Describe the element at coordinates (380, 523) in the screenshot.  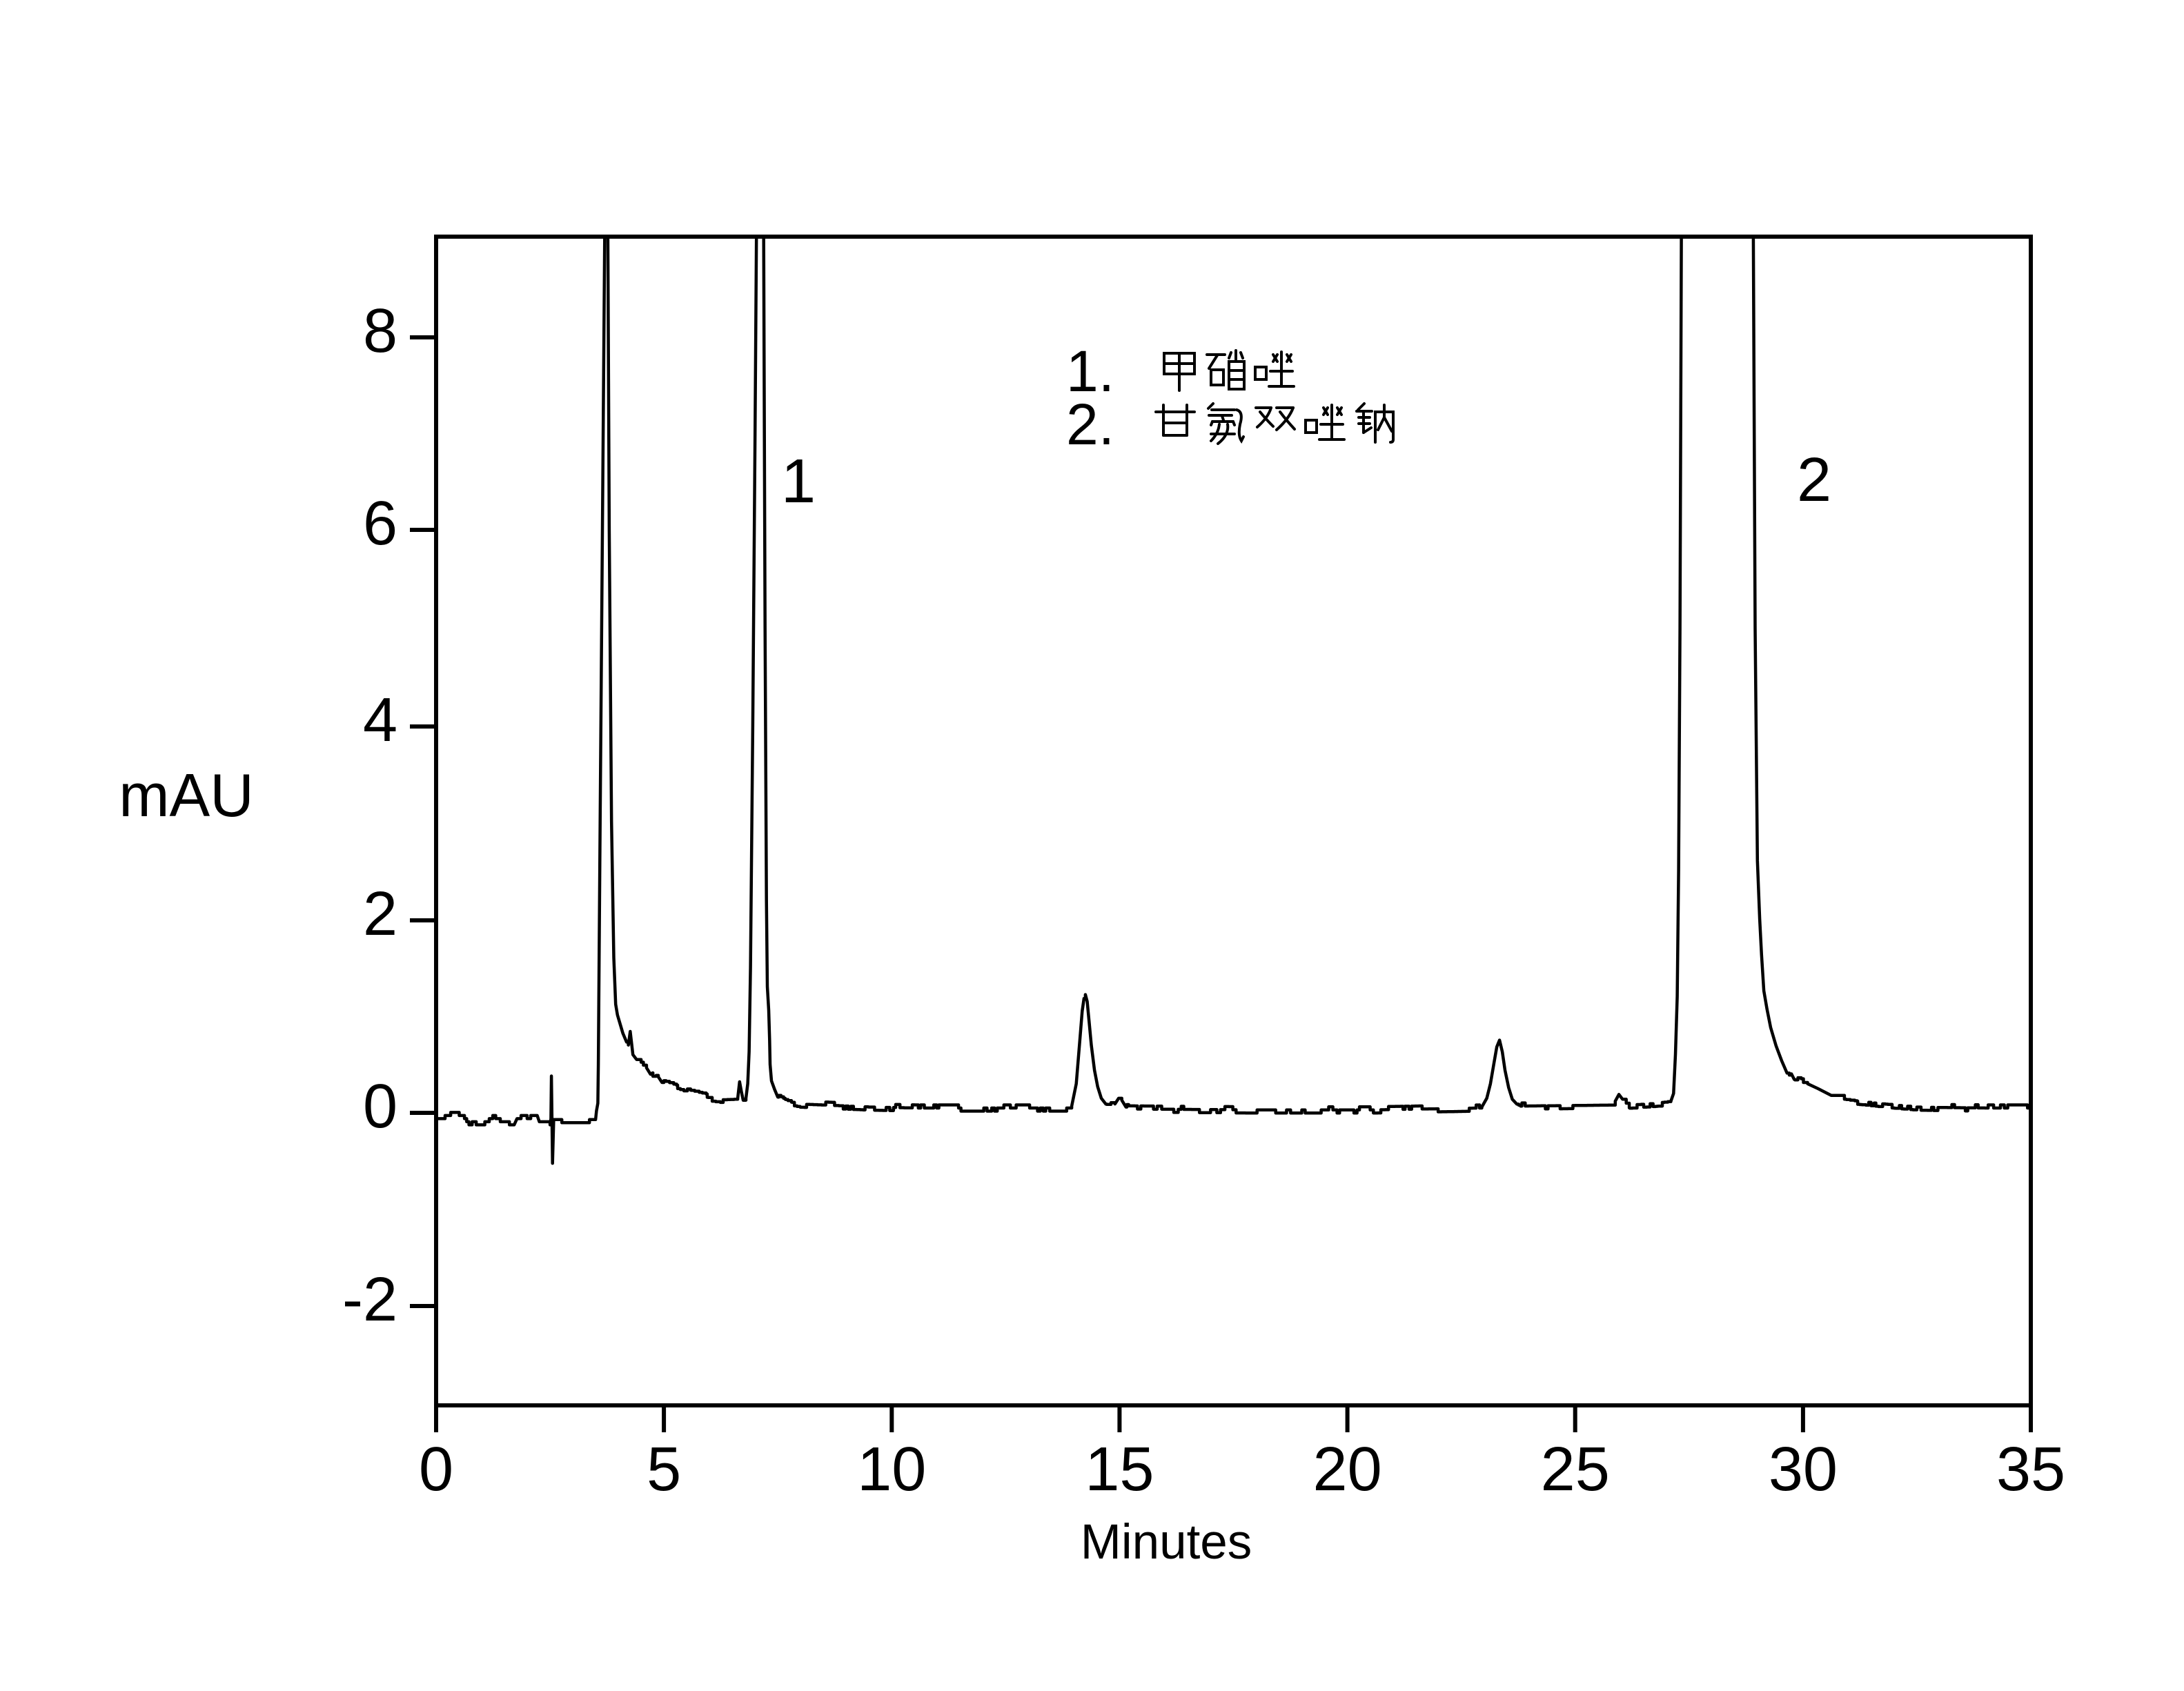
I see `svg-text: 6` at that location.